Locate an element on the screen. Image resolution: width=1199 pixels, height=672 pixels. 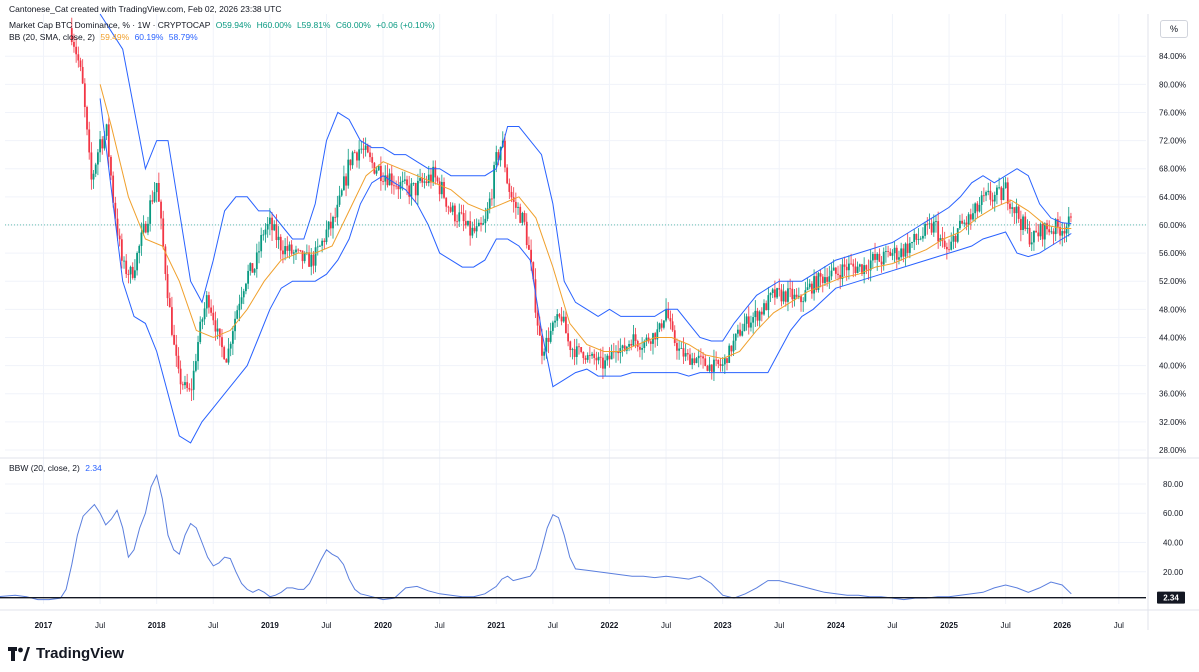
bb-basis-value: 59.49% is located at coordinates (115, 37).